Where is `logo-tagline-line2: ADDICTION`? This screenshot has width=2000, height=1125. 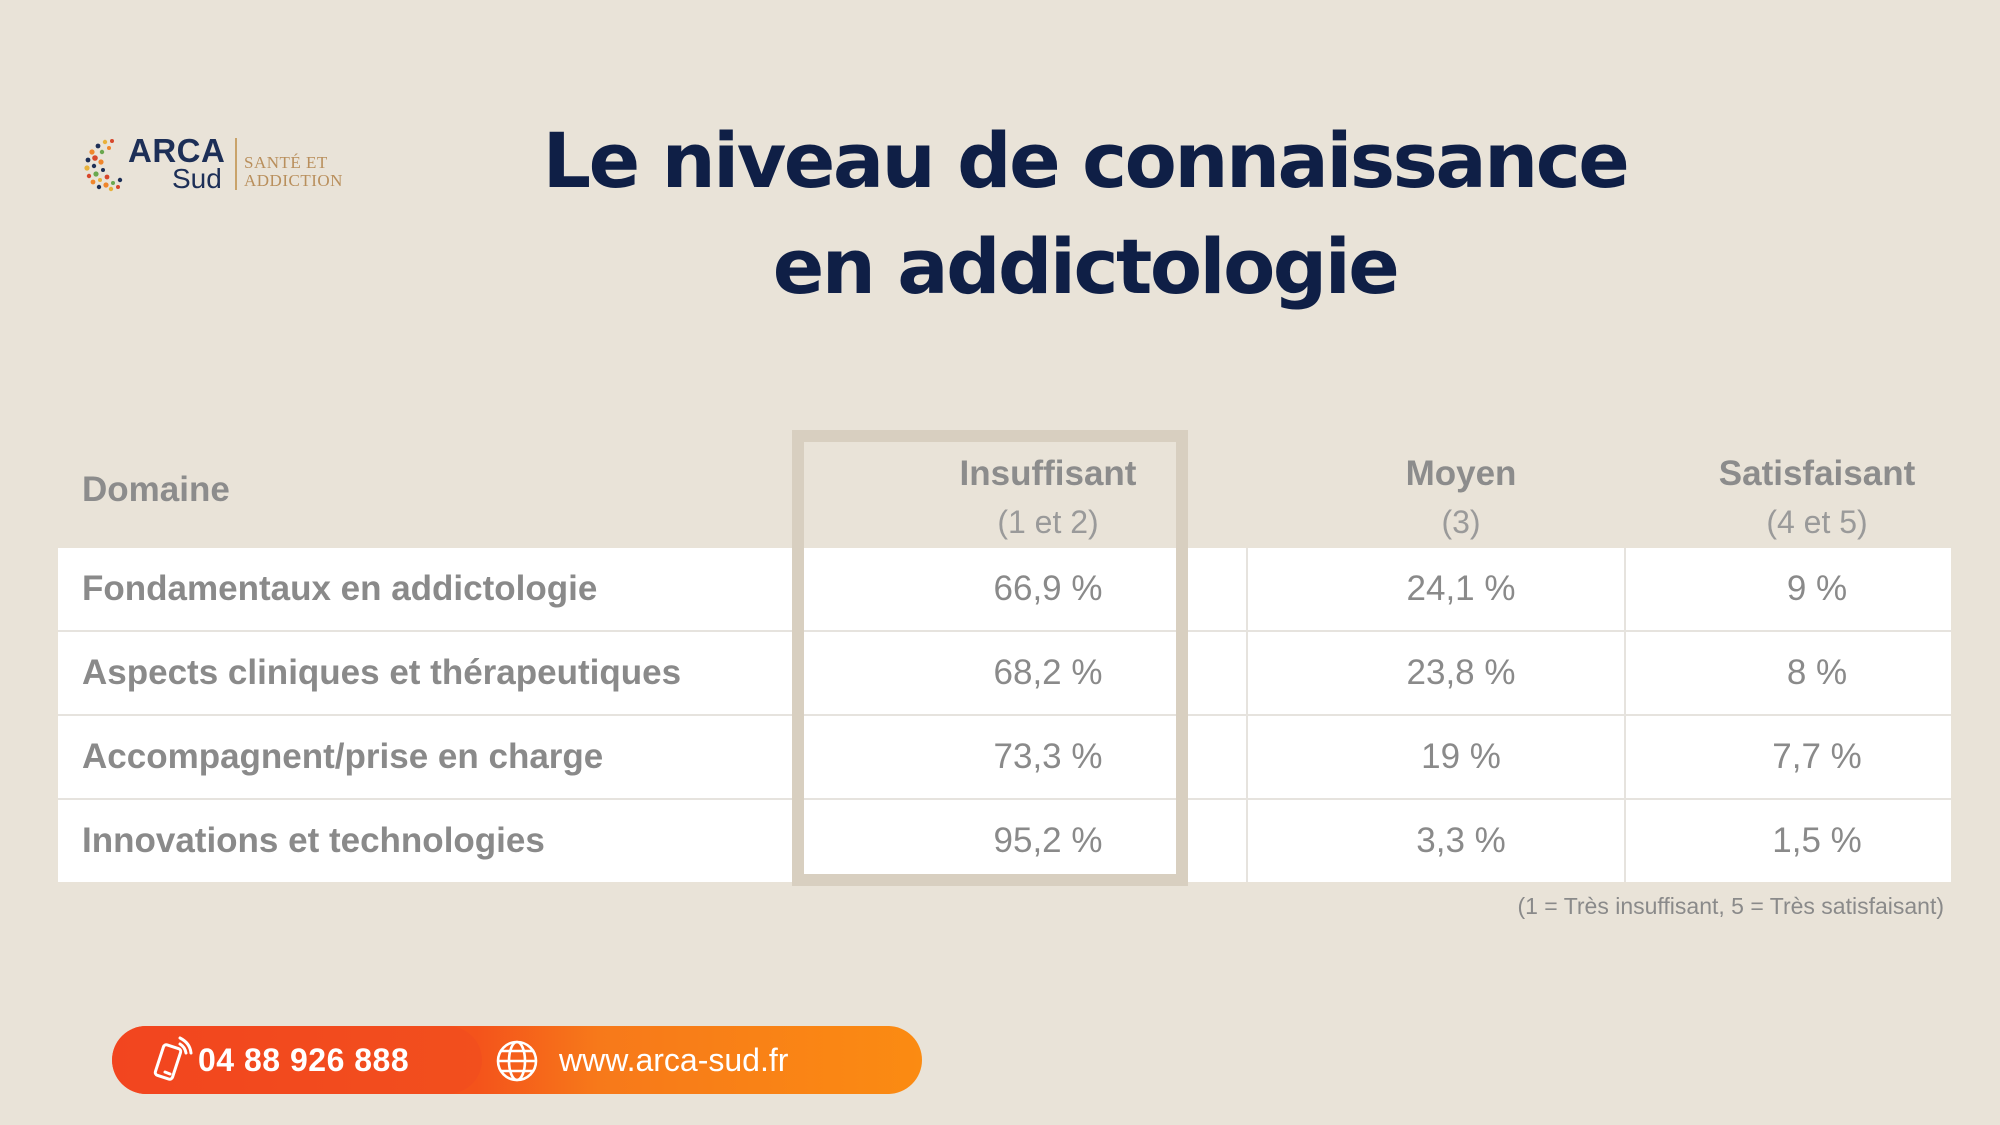 logo-tagline-line2: ADDICTION is located at coordinates (293, 180).